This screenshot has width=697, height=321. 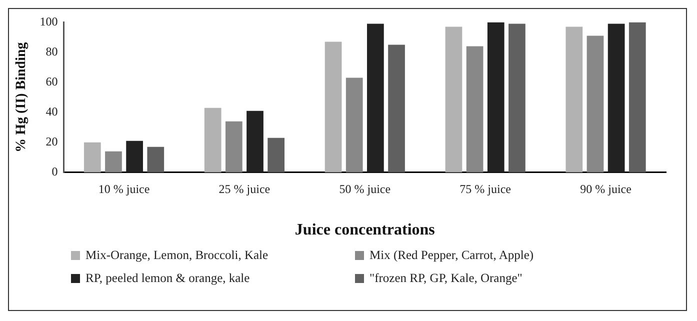 What do you see at coordinates (52, 141) in the screenshot?
I see `y-tick-label: 20` at bounding box center [52, 141].